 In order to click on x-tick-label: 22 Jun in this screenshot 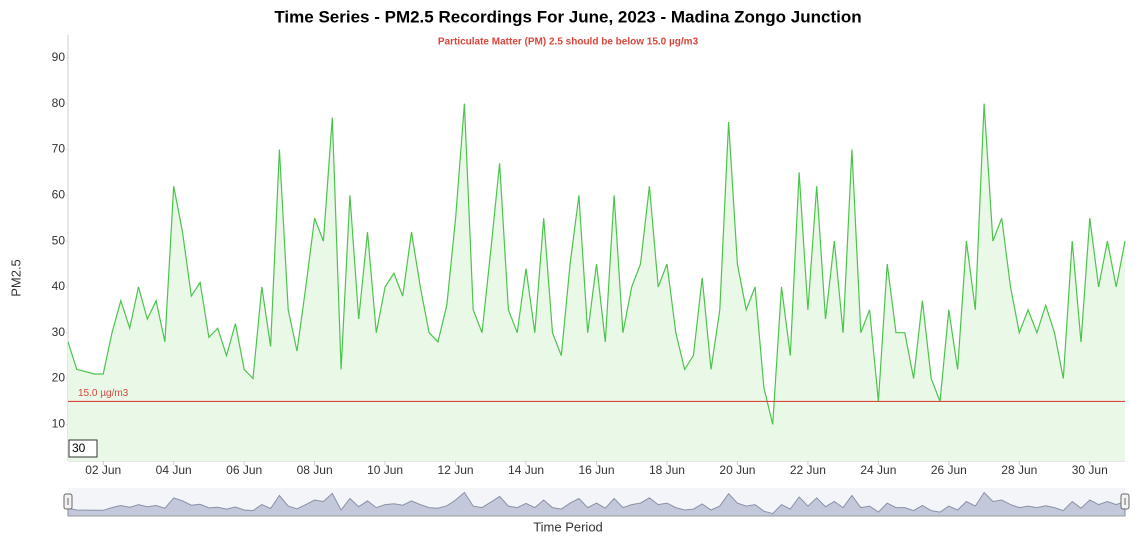, I will do `click(808, 470)`.